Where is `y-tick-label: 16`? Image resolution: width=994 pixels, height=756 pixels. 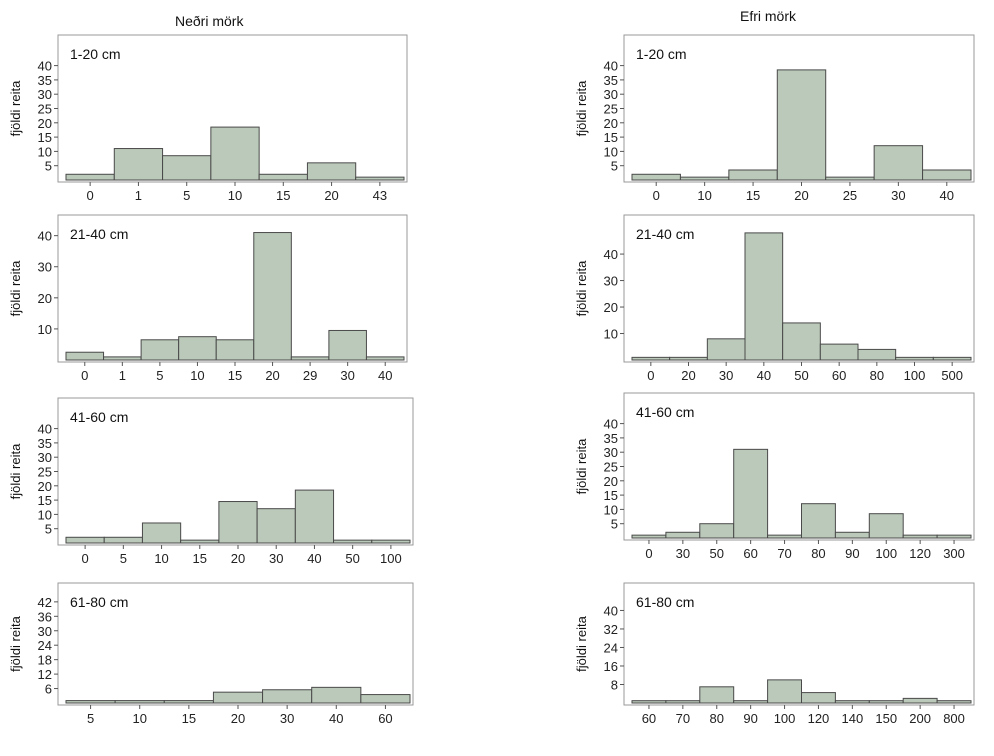
y-tick-label: 16 is located at coordinates (611, 666).